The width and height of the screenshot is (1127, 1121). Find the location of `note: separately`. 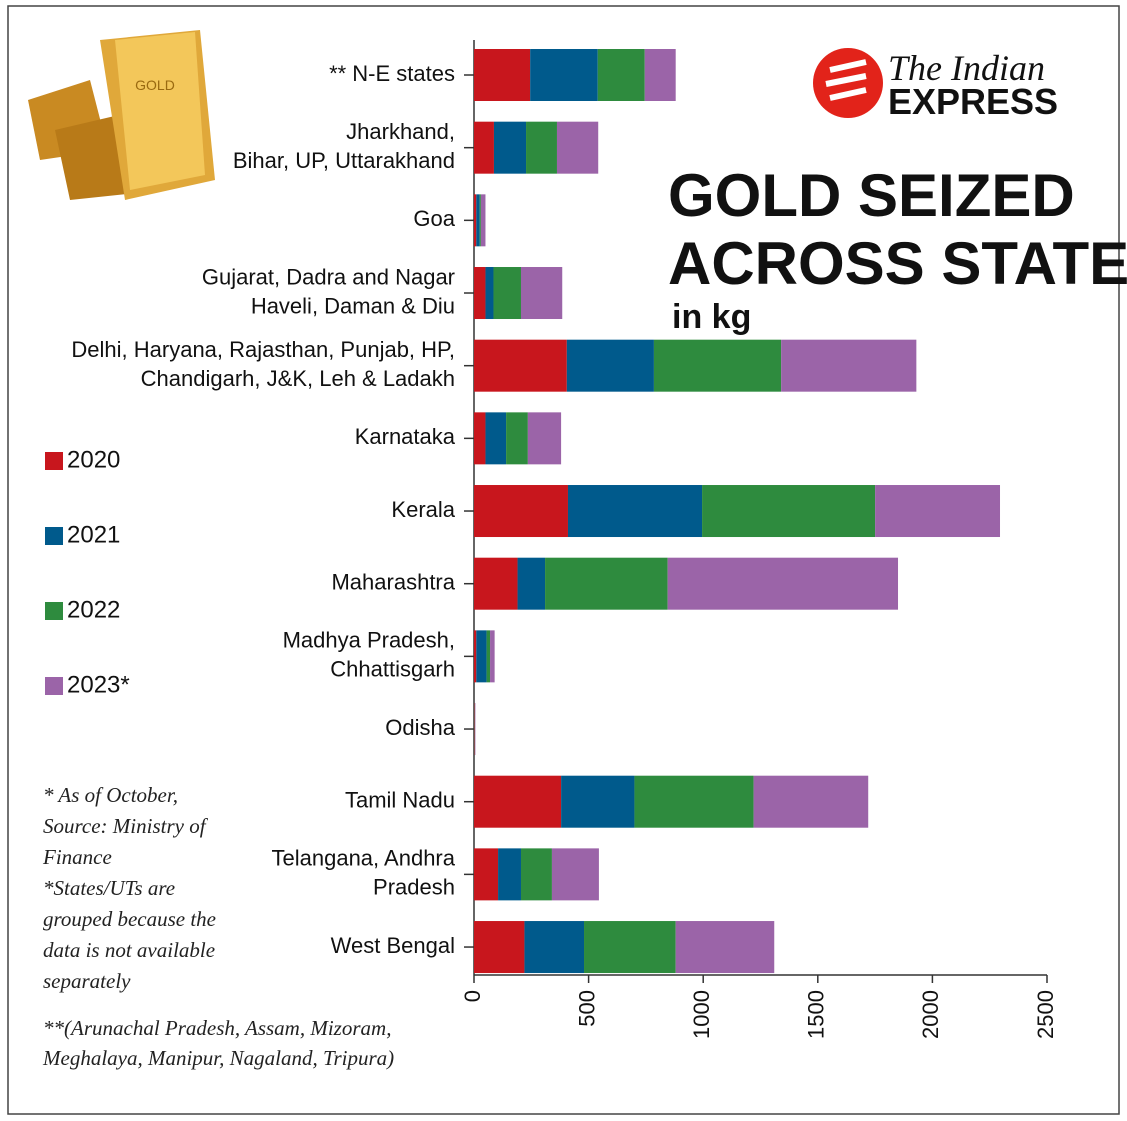

note: separately is located at coordinates (87, 981).